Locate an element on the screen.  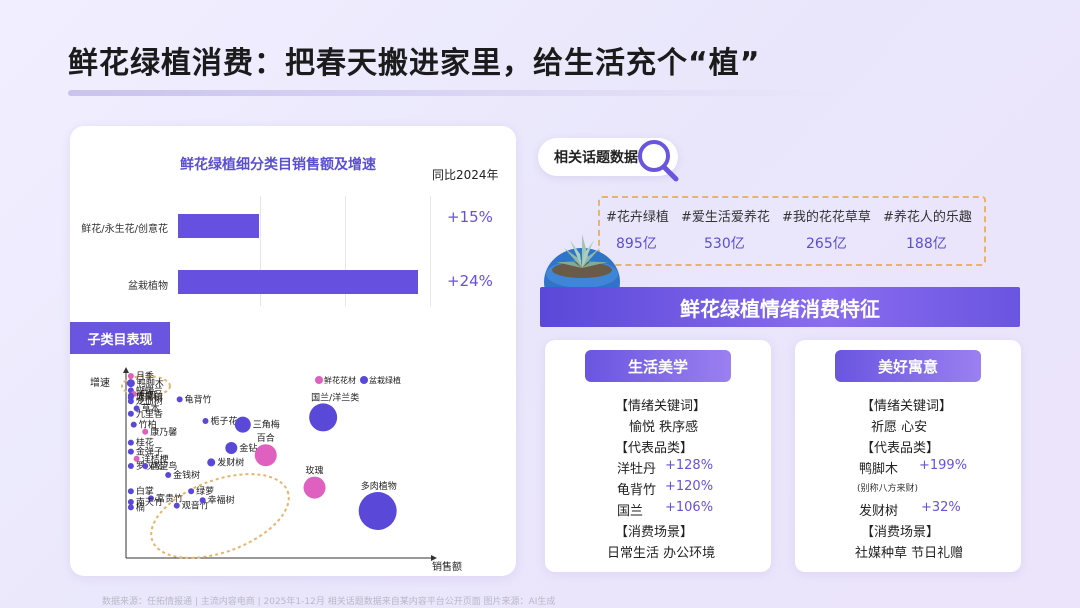
bar-label: 鲜花/永生花/创意花 is located at coordinates (124, 229).